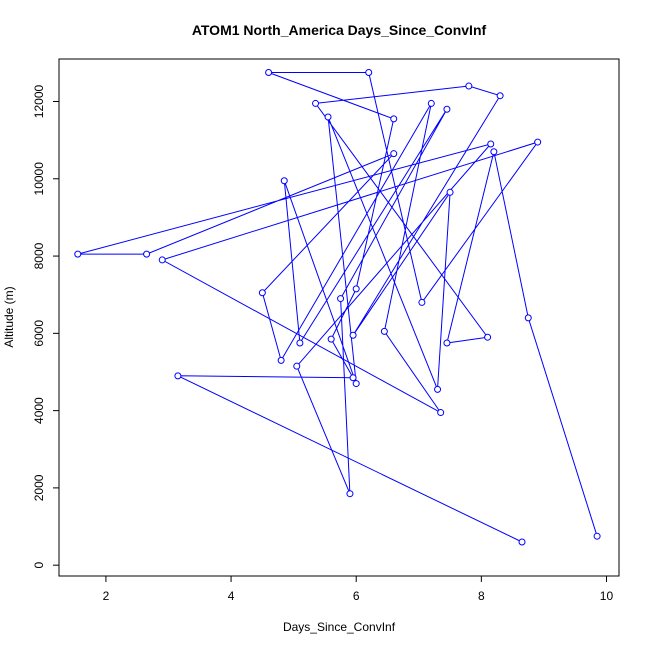 The image size is (650, 650). I want to click on chart-title: ATOM1 North_America Days_Since_ConvInf, so click(339, 30).